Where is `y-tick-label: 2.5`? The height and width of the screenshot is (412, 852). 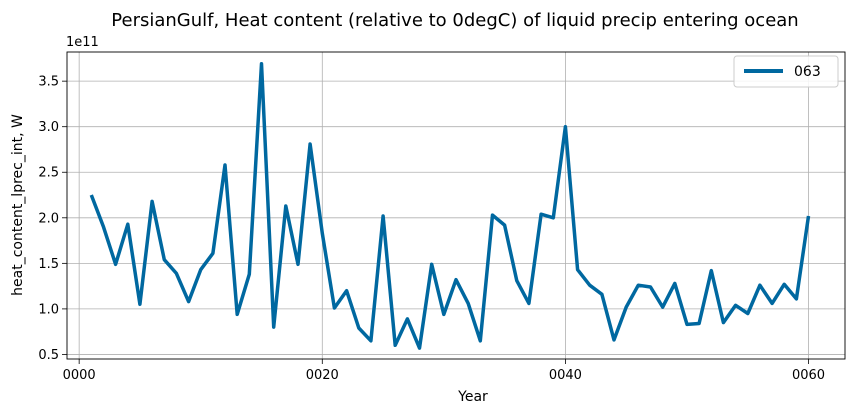 y-tick-label: 2.5 is located at coordinates (48, 173).